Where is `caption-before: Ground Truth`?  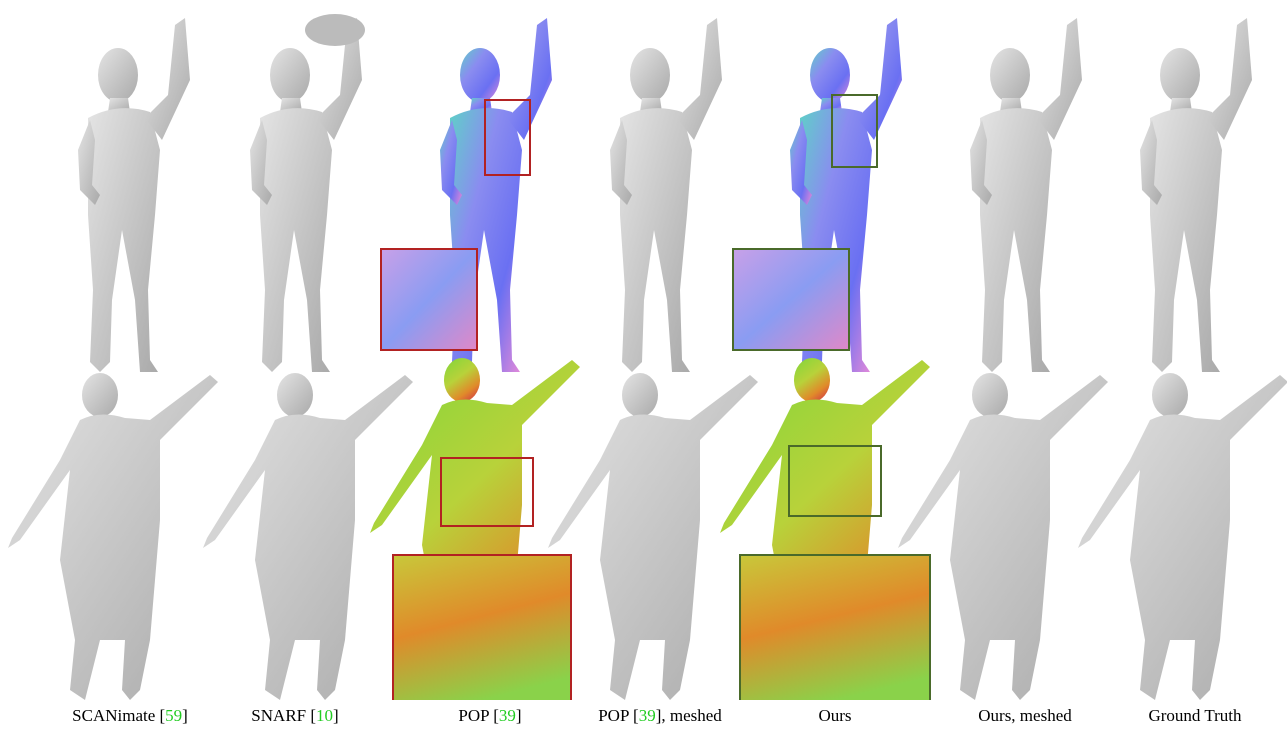 caption-before: Ground Truth is located at coordinates (1195, 715).